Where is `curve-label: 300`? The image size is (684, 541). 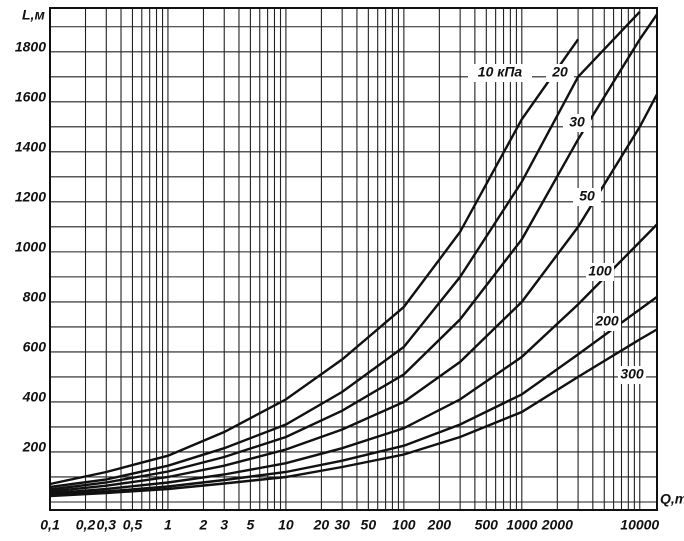
curve-label: 300 is located at coordinates (632, 374).